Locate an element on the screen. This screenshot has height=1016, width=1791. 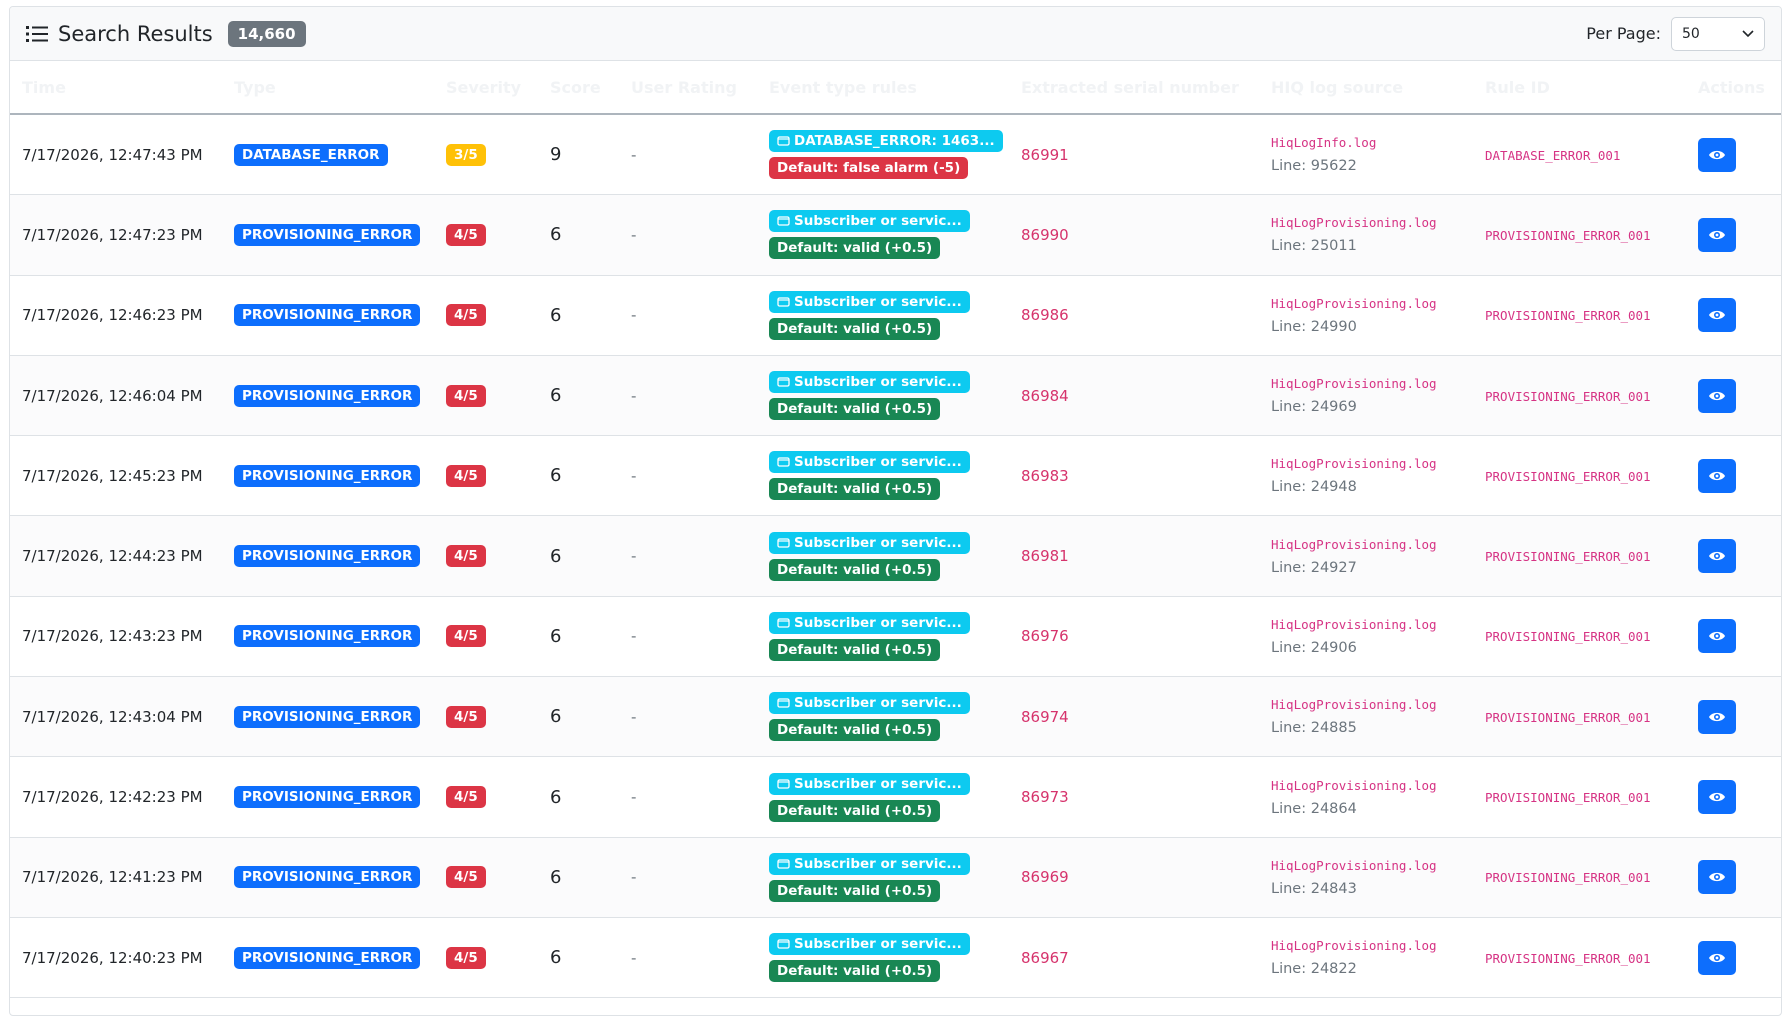
log-line: Line: 24990 is located at coordinates (1314, 326).